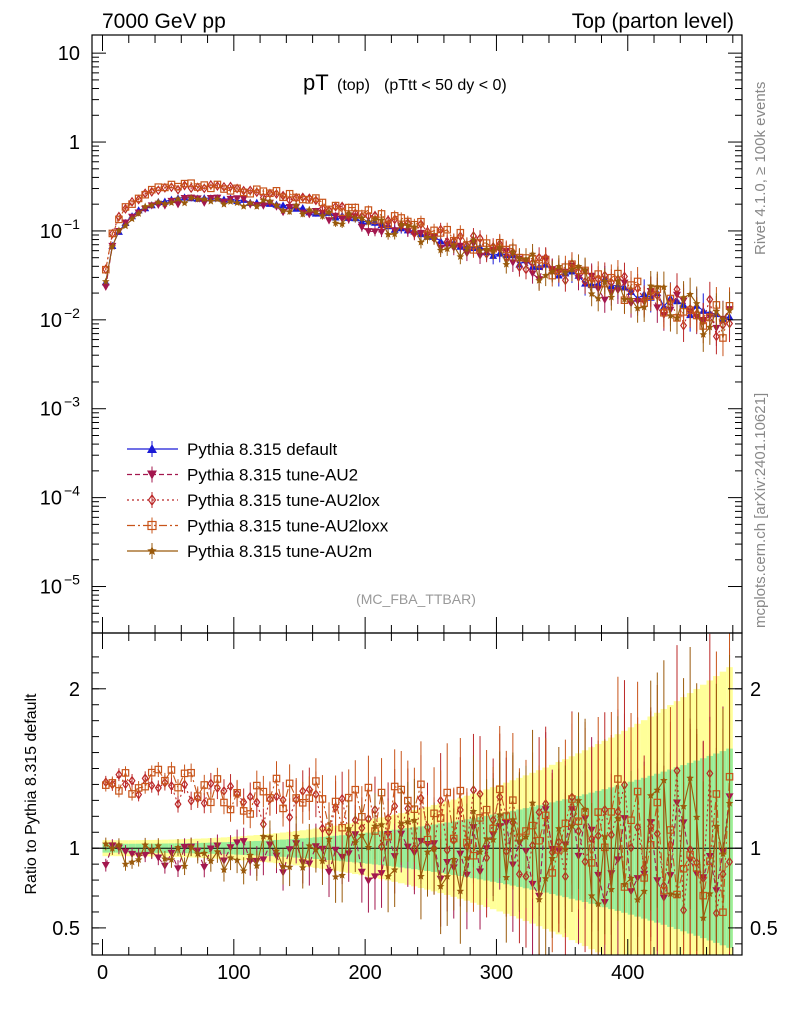 The width and height of the screenshot is (786, 1029). Describe the element at coordinates (764, 929) in the screenshot. I see `ratio-y-tick-label-right: 0.5` at that location.